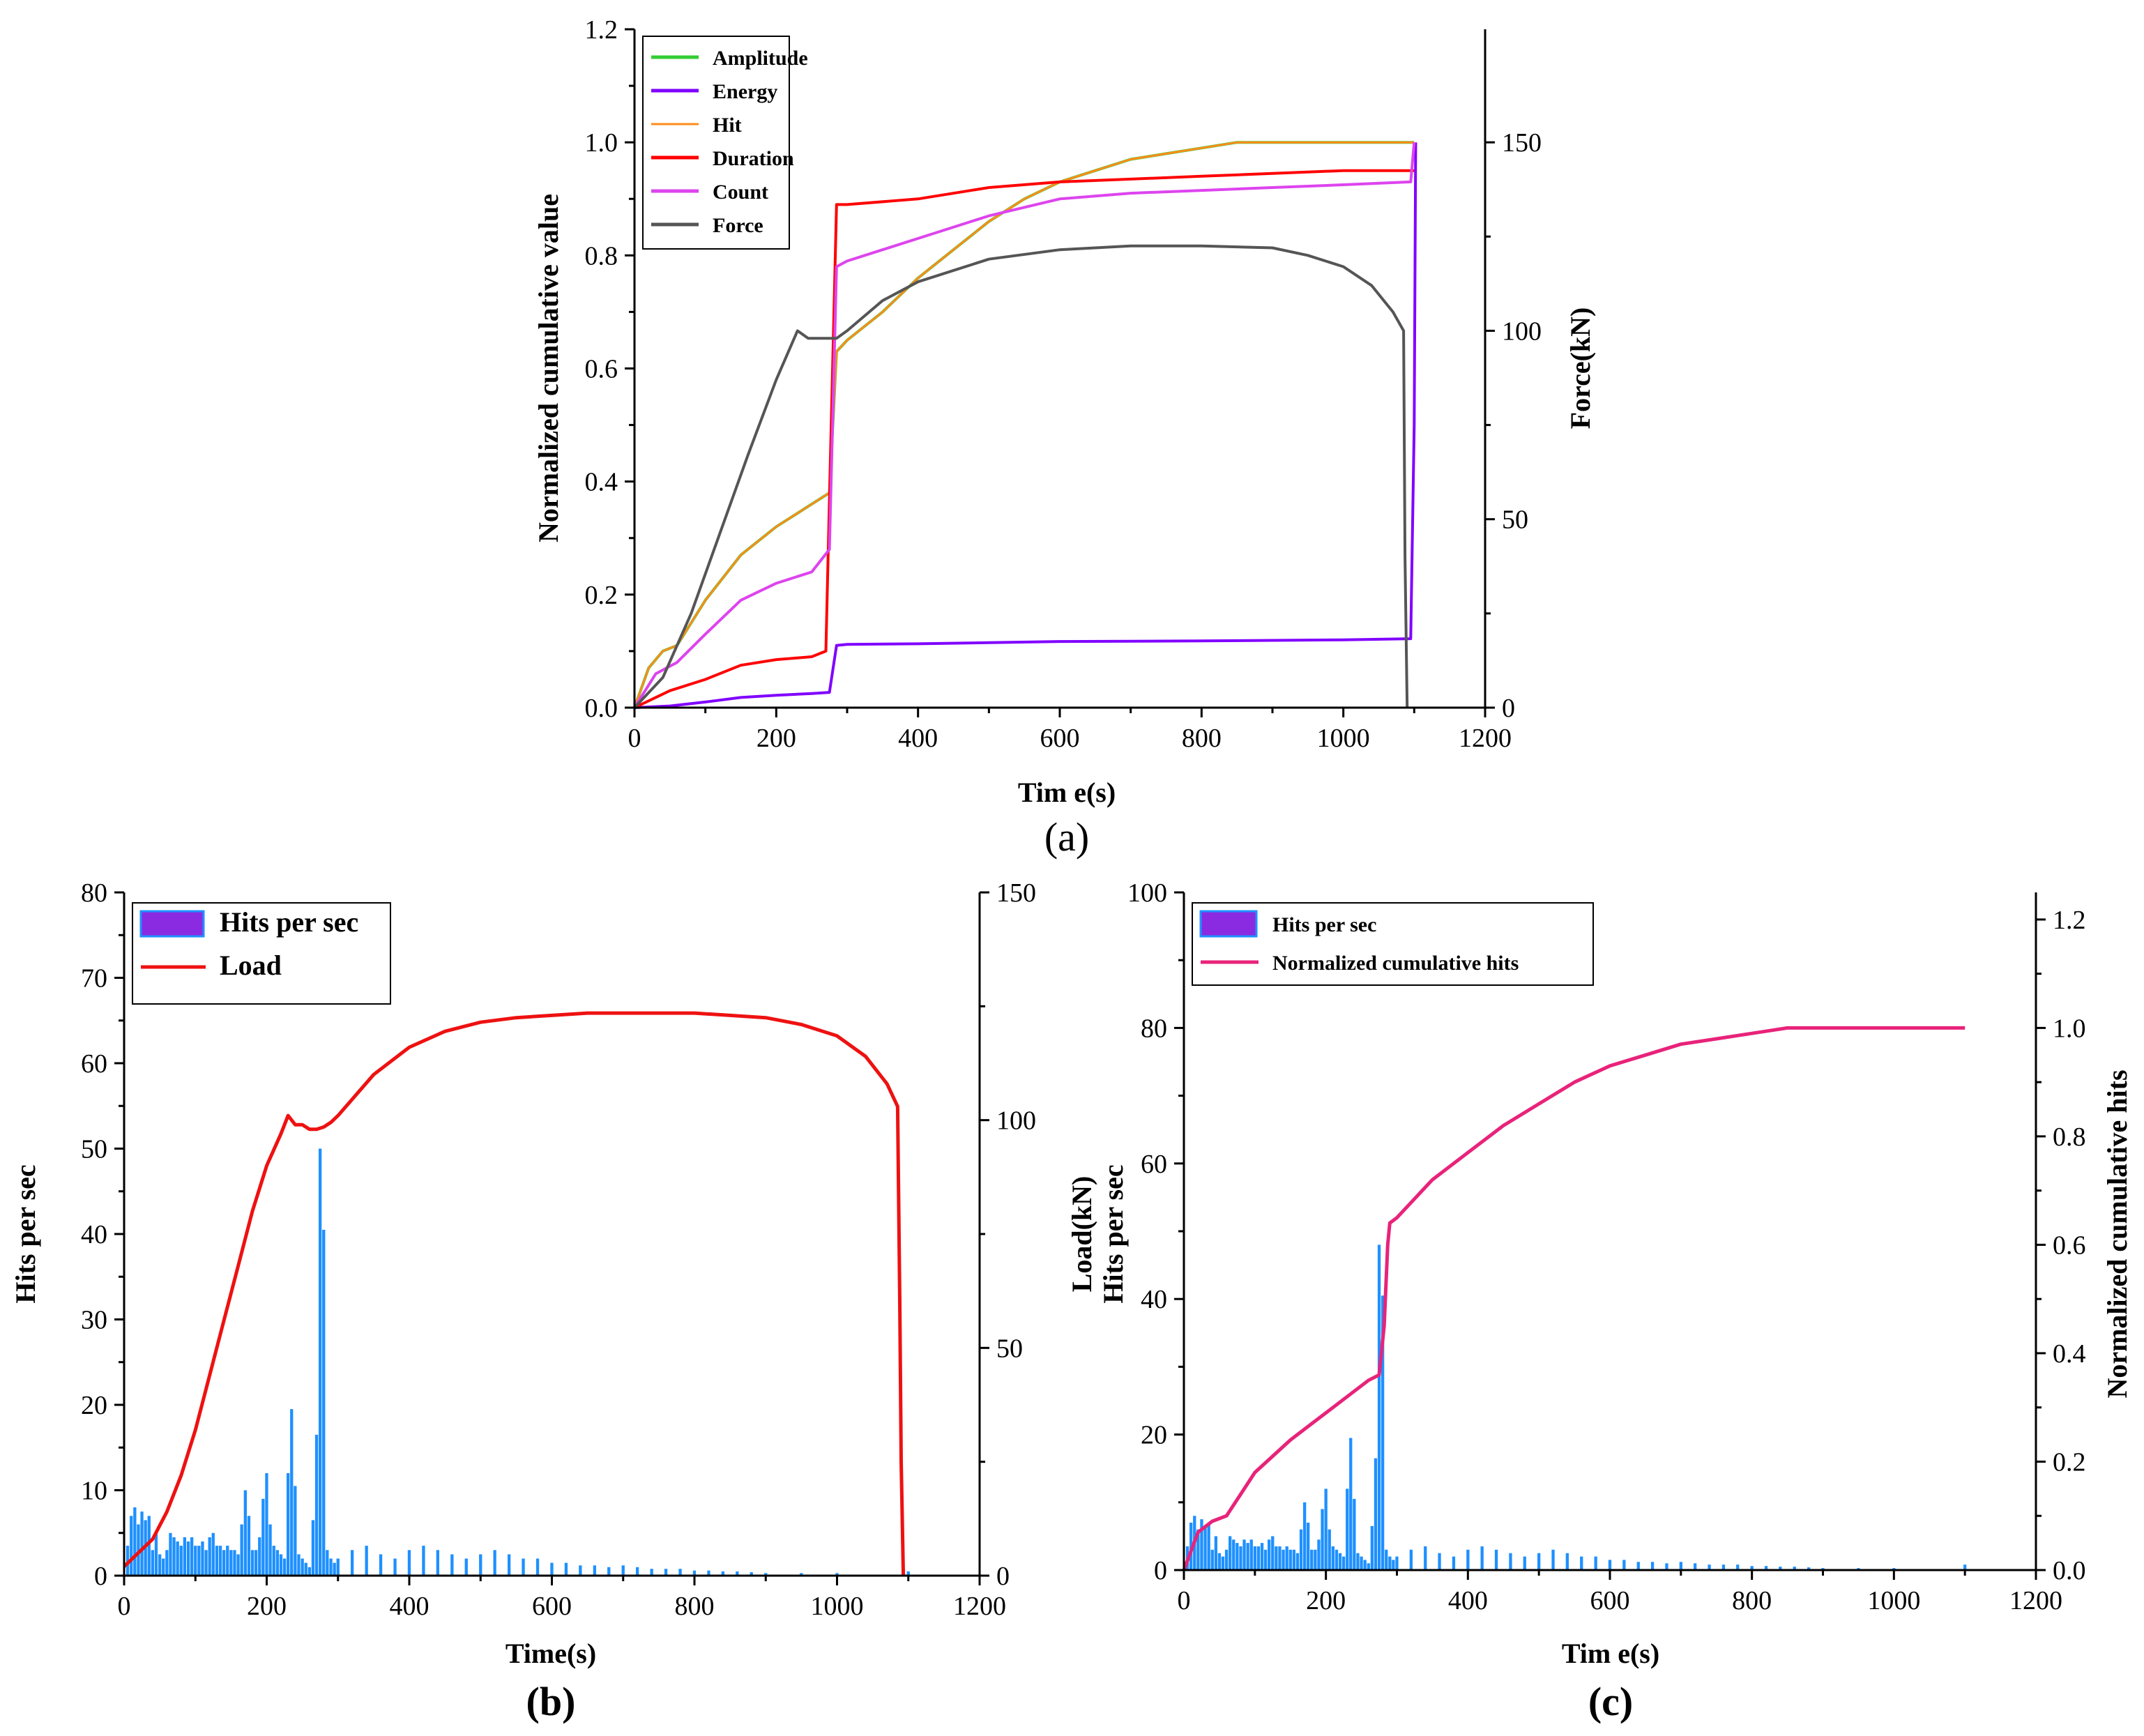  Describe the element at coordinates (2117, 1233) in the screenshot. I see `y2-axis-title: Normalized cumulative hits` at that location.